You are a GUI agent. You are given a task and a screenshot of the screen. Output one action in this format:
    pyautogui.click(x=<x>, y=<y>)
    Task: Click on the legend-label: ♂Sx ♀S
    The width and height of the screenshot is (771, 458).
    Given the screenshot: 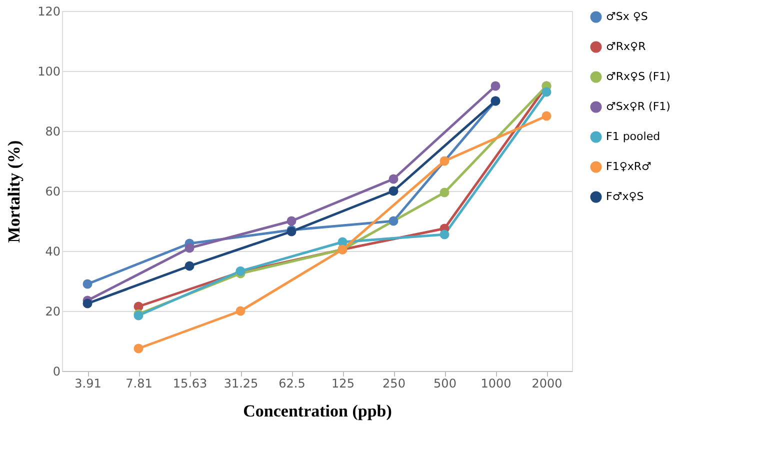 What is the action you would take?
    pyautogui.click(x=627, y=16)
    